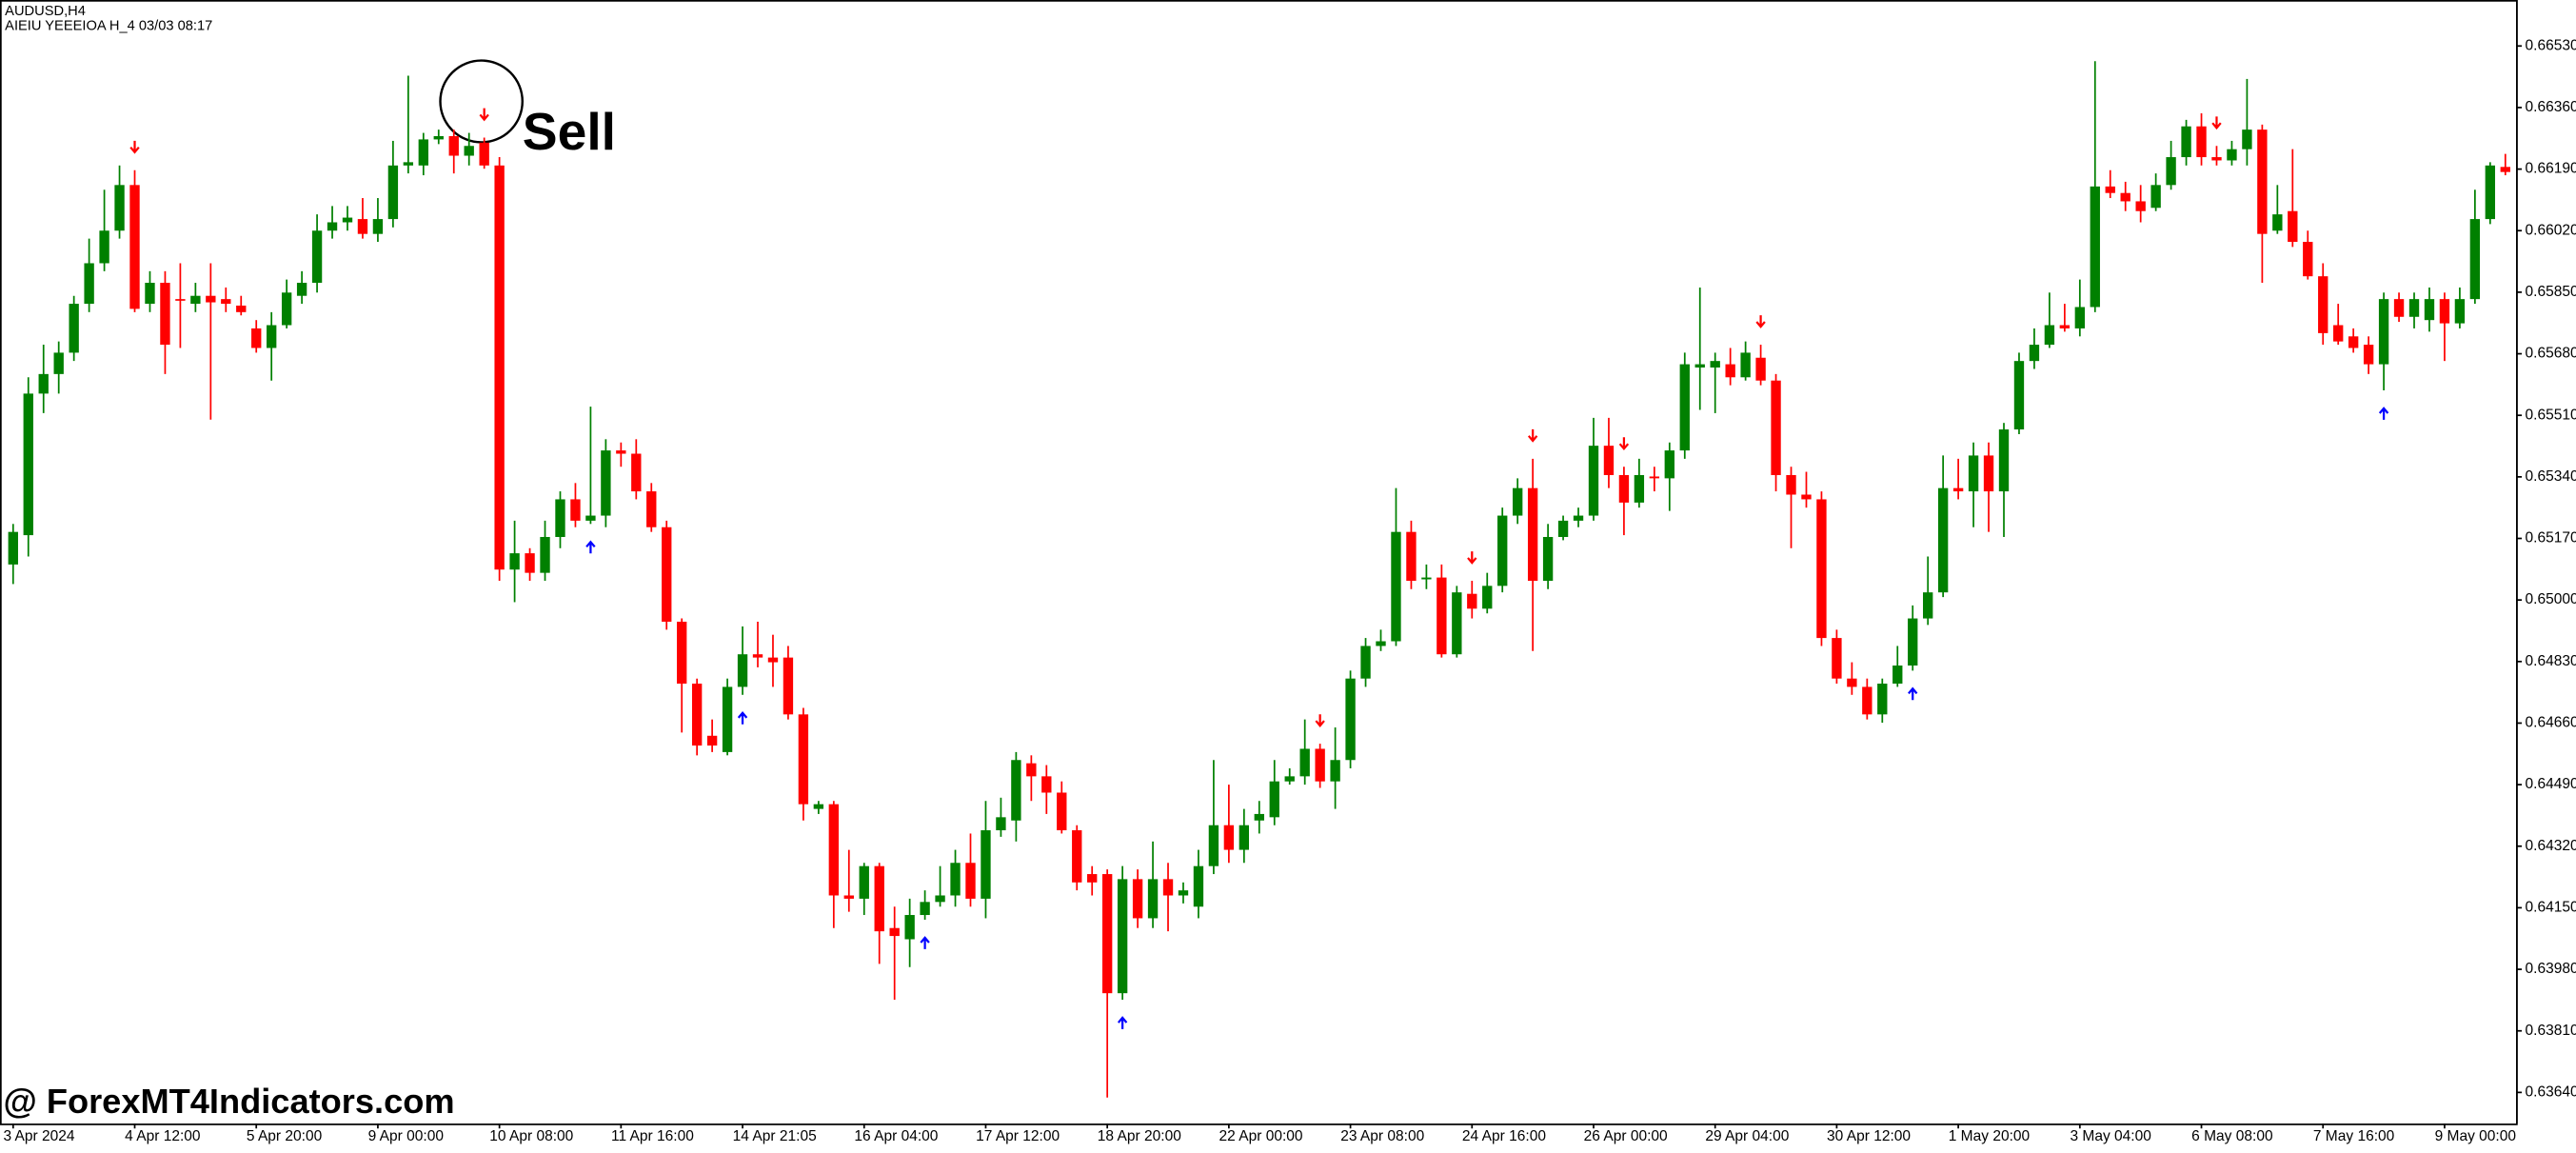 The width and height of the screenshot is (2576, 1153). Describe the element at coordinates (228, 1101) in the screenshot. I see `watermark: @ ForexMT4Indicators.com` at that location.